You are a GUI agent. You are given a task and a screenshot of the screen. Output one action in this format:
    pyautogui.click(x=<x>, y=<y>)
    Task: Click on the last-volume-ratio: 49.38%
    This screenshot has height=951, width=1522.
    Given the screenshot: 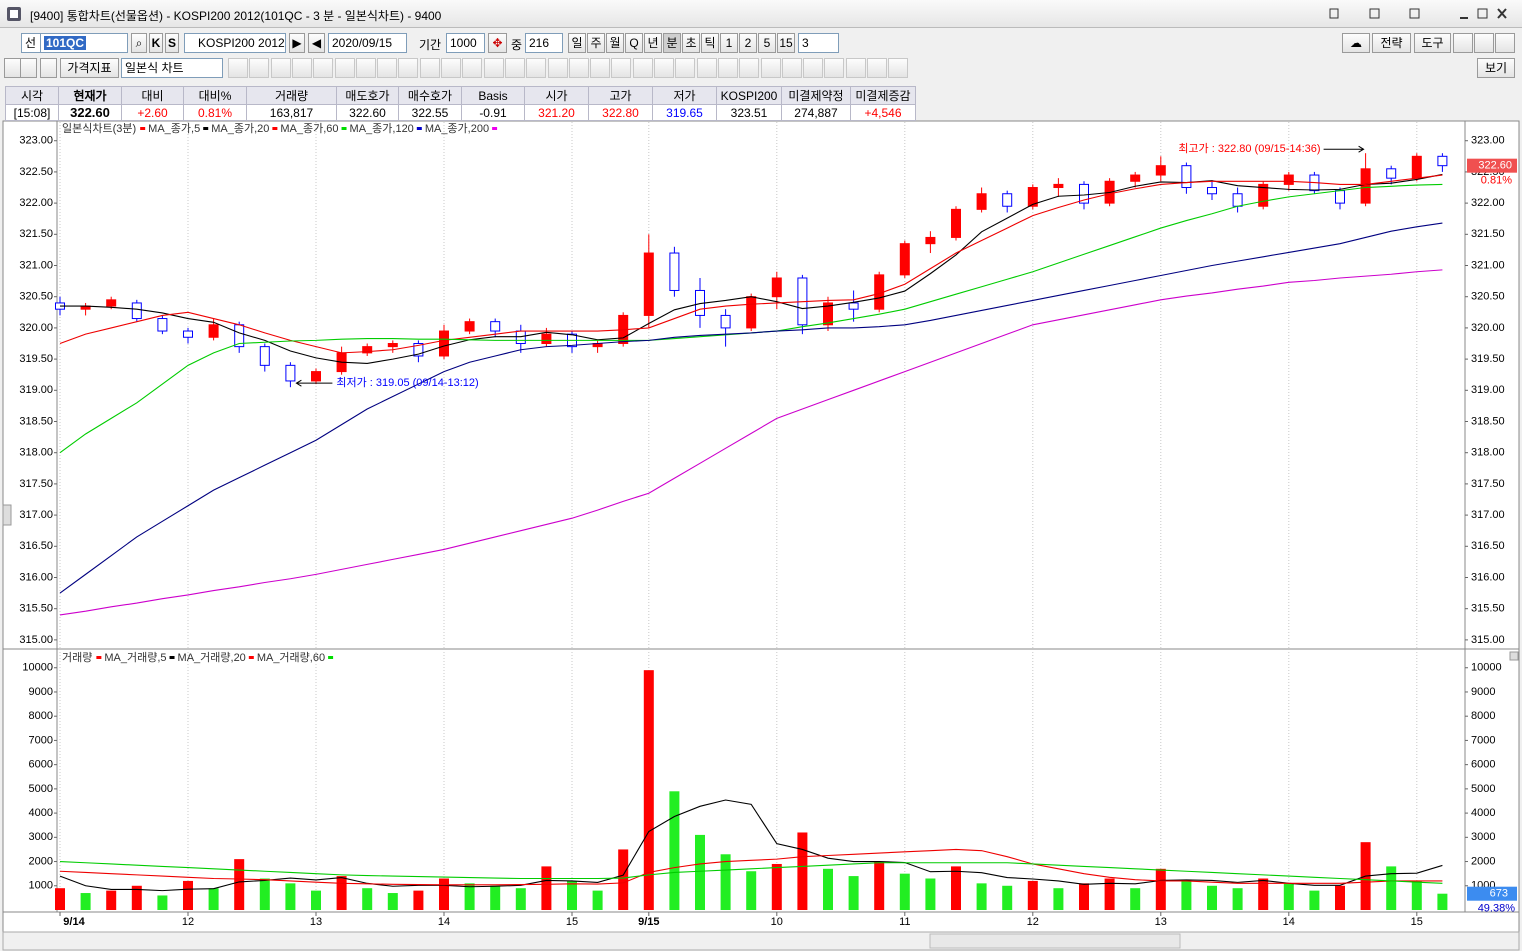 What is the action you would take?
    pyautogui.click(x=1497, y=909)
    